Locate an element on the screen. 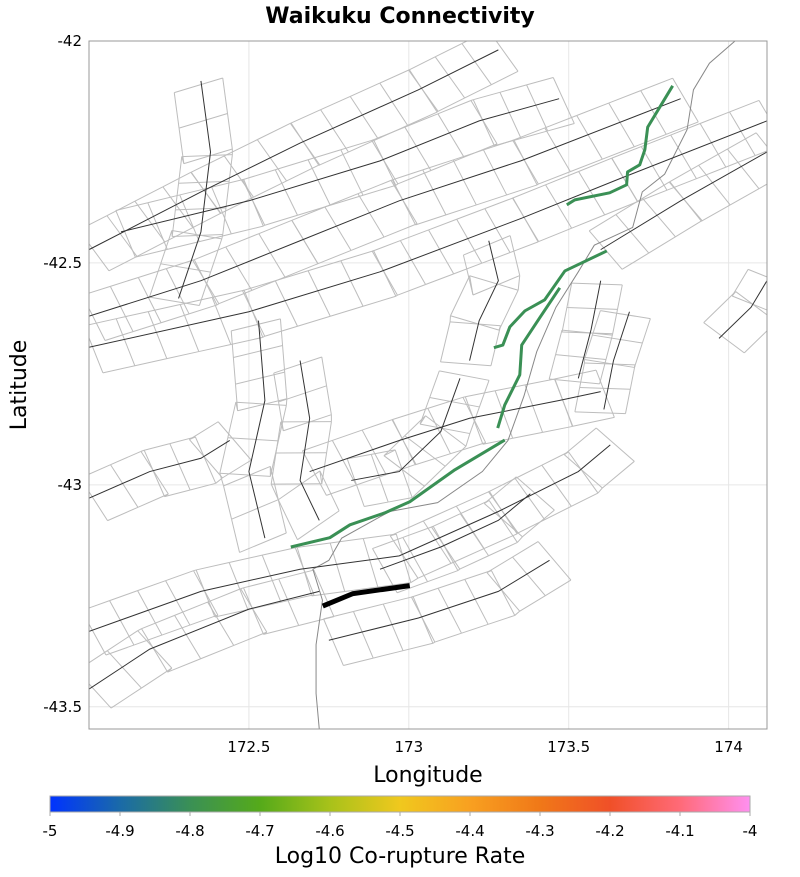 The width and height of the screenshot is (800, 877). source-rupture-waikuku is located at coordinates (366, 596).